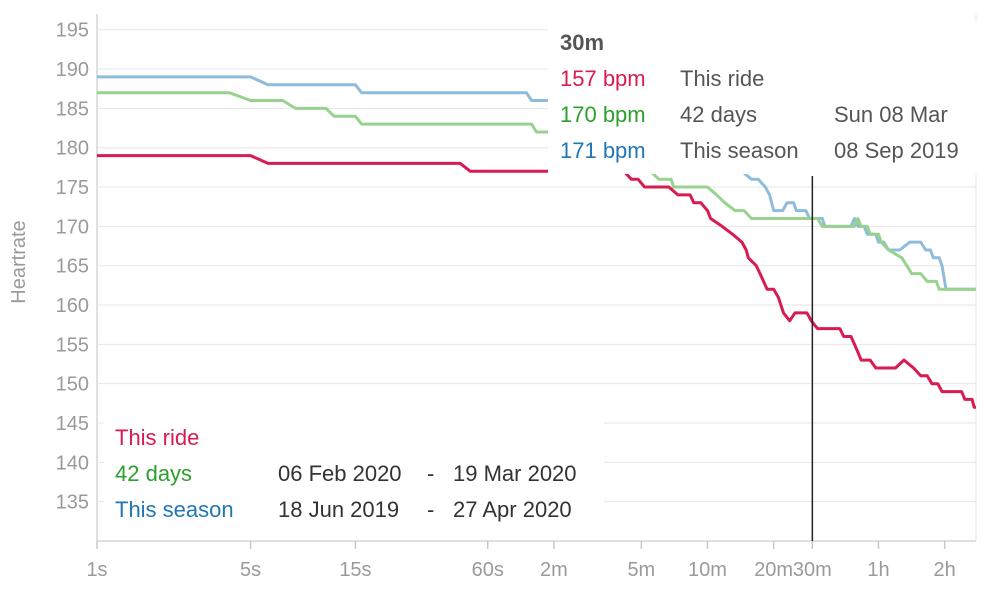 The height and width of the screenshot is (594, 1000). I want to click on x-tick-label: 20m, so click(773, 570).